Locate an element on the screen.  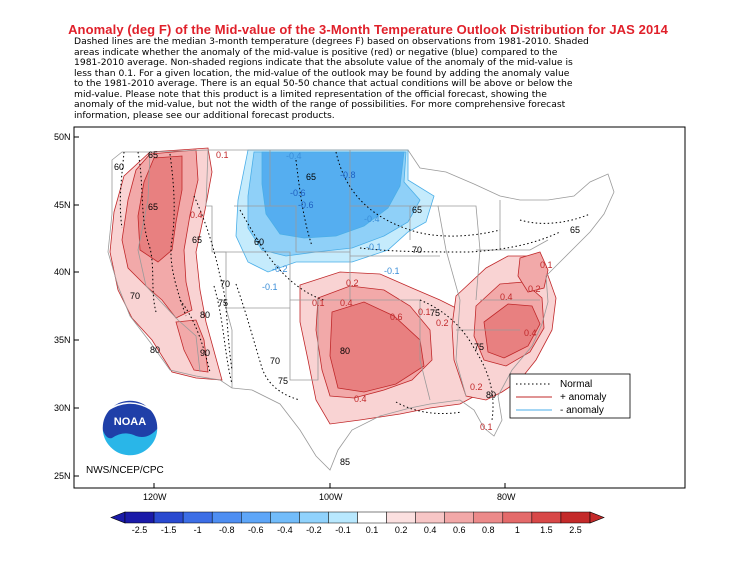
lat-label: 30N is located at coordinates (62, 408).